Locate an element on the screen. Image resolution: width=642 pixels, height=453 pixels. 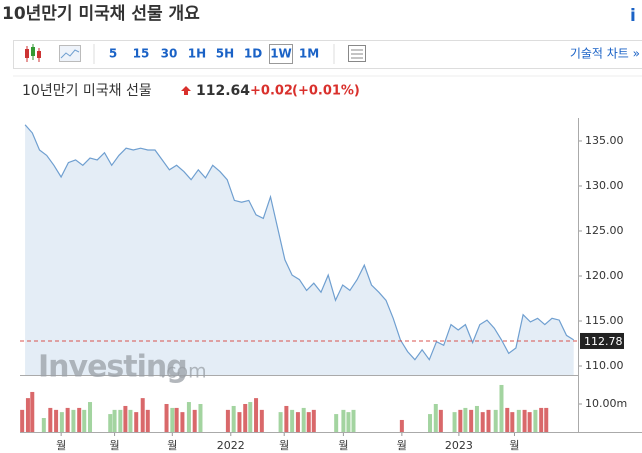
interval-selected is located at coordinates (281, 54).